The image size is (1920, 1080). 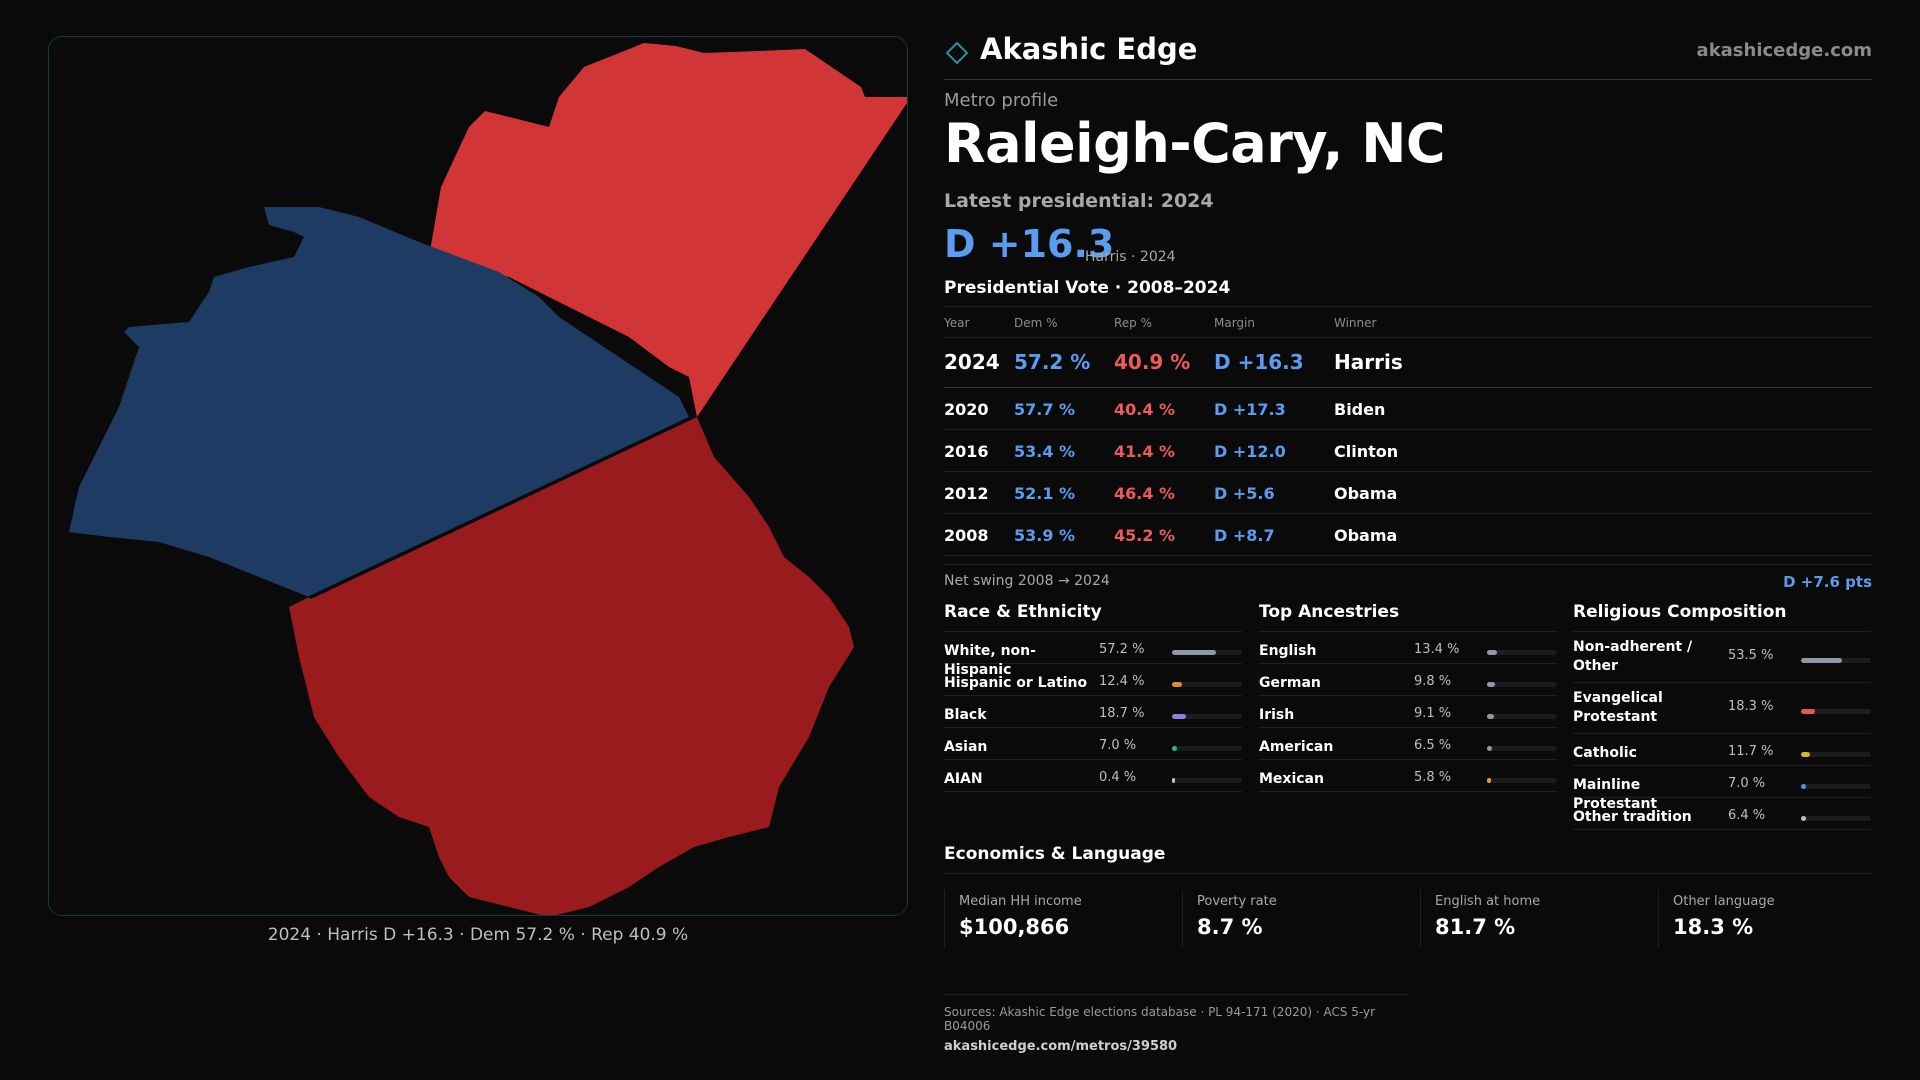 What do you see at coordinates (1093, 655) in the screenshot?
I see `list-item: White, non-Hispanic 57.2 %` at bounding box center [1093, 655].